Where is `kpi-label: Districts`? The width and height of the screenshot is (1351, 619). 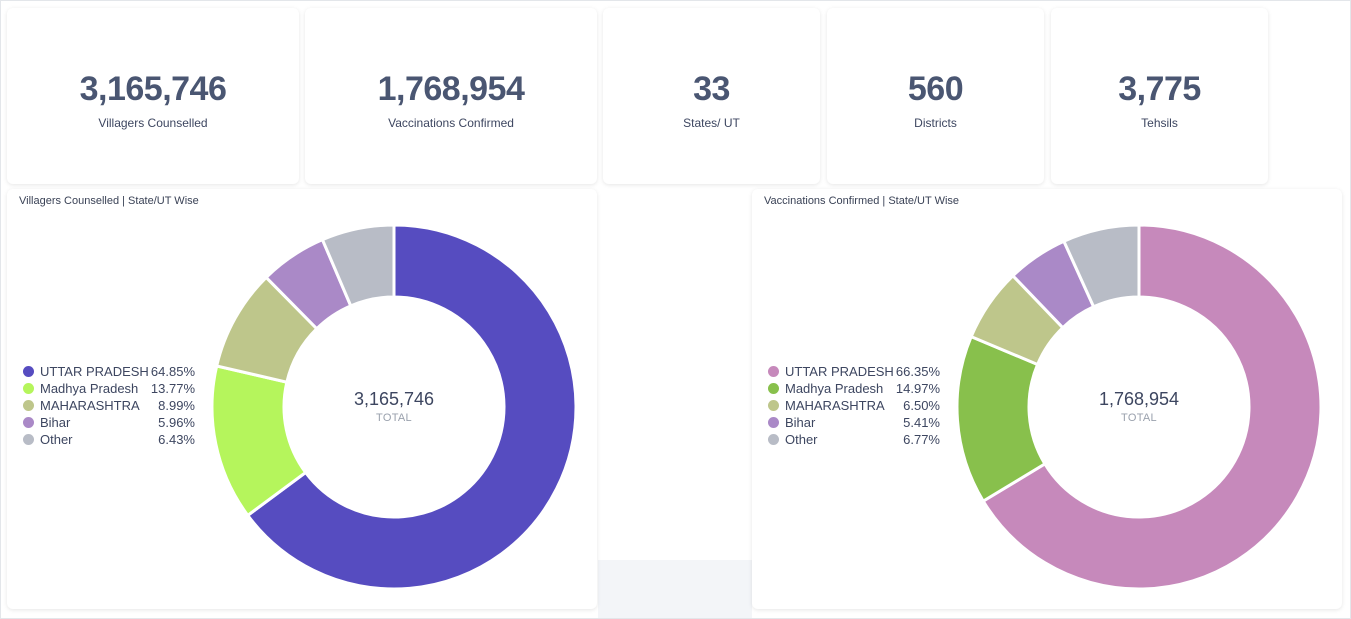 kpi-label: Districts is located at coordinates (935, 123).